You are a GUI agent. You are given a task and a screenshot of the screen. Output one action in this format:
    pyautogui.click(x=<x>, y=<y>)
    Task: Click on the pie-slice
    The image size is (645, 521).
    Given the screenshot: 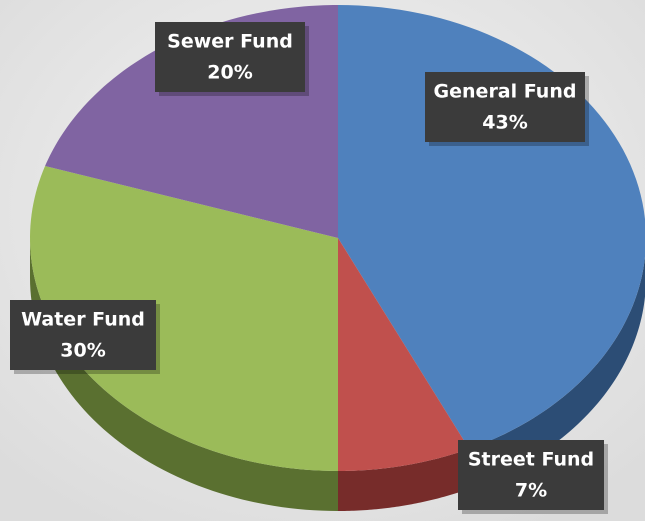 What is the action you would take?
    pyautogui.click(x=404, y=354)
    